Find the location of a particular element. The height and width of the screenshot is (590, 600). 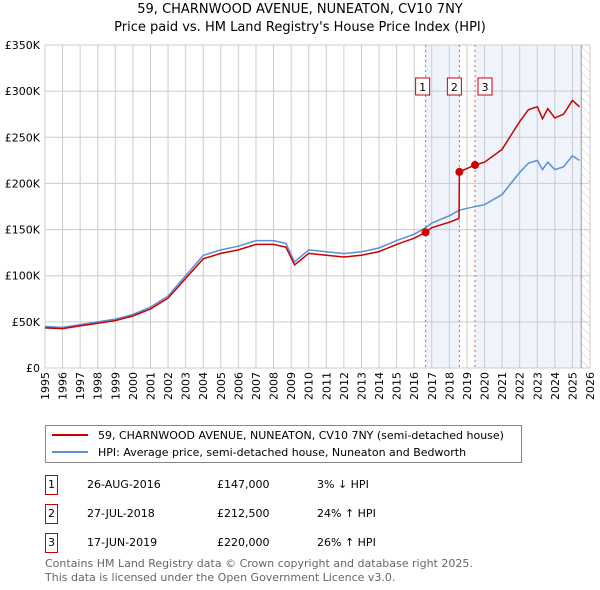

x-tick-label: 2004 is located at coordinates (203, 386).